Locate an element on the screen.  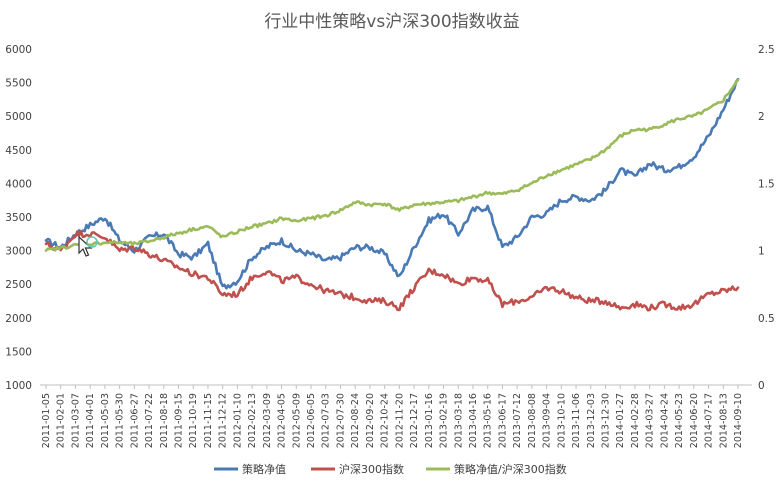
left-axis-tick-label: 4000 is located at coordinates (18, 184).